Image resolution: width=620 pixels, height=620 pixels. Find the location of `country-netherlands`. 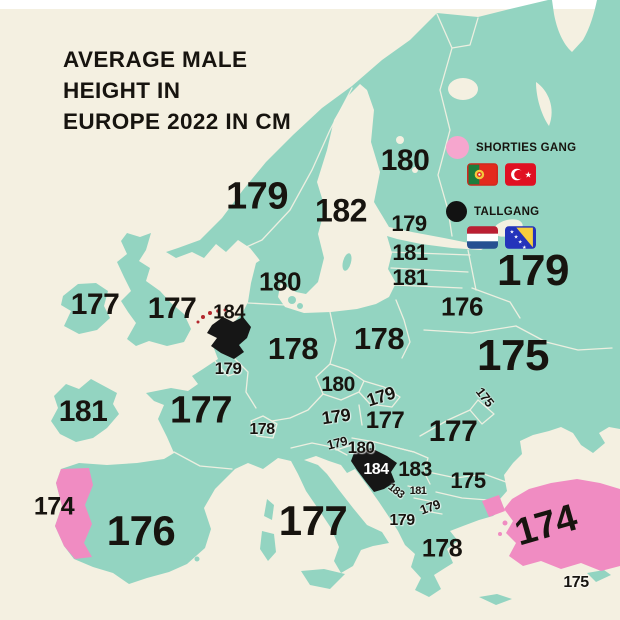

country-netherlands is located at coordinates (229, 338).